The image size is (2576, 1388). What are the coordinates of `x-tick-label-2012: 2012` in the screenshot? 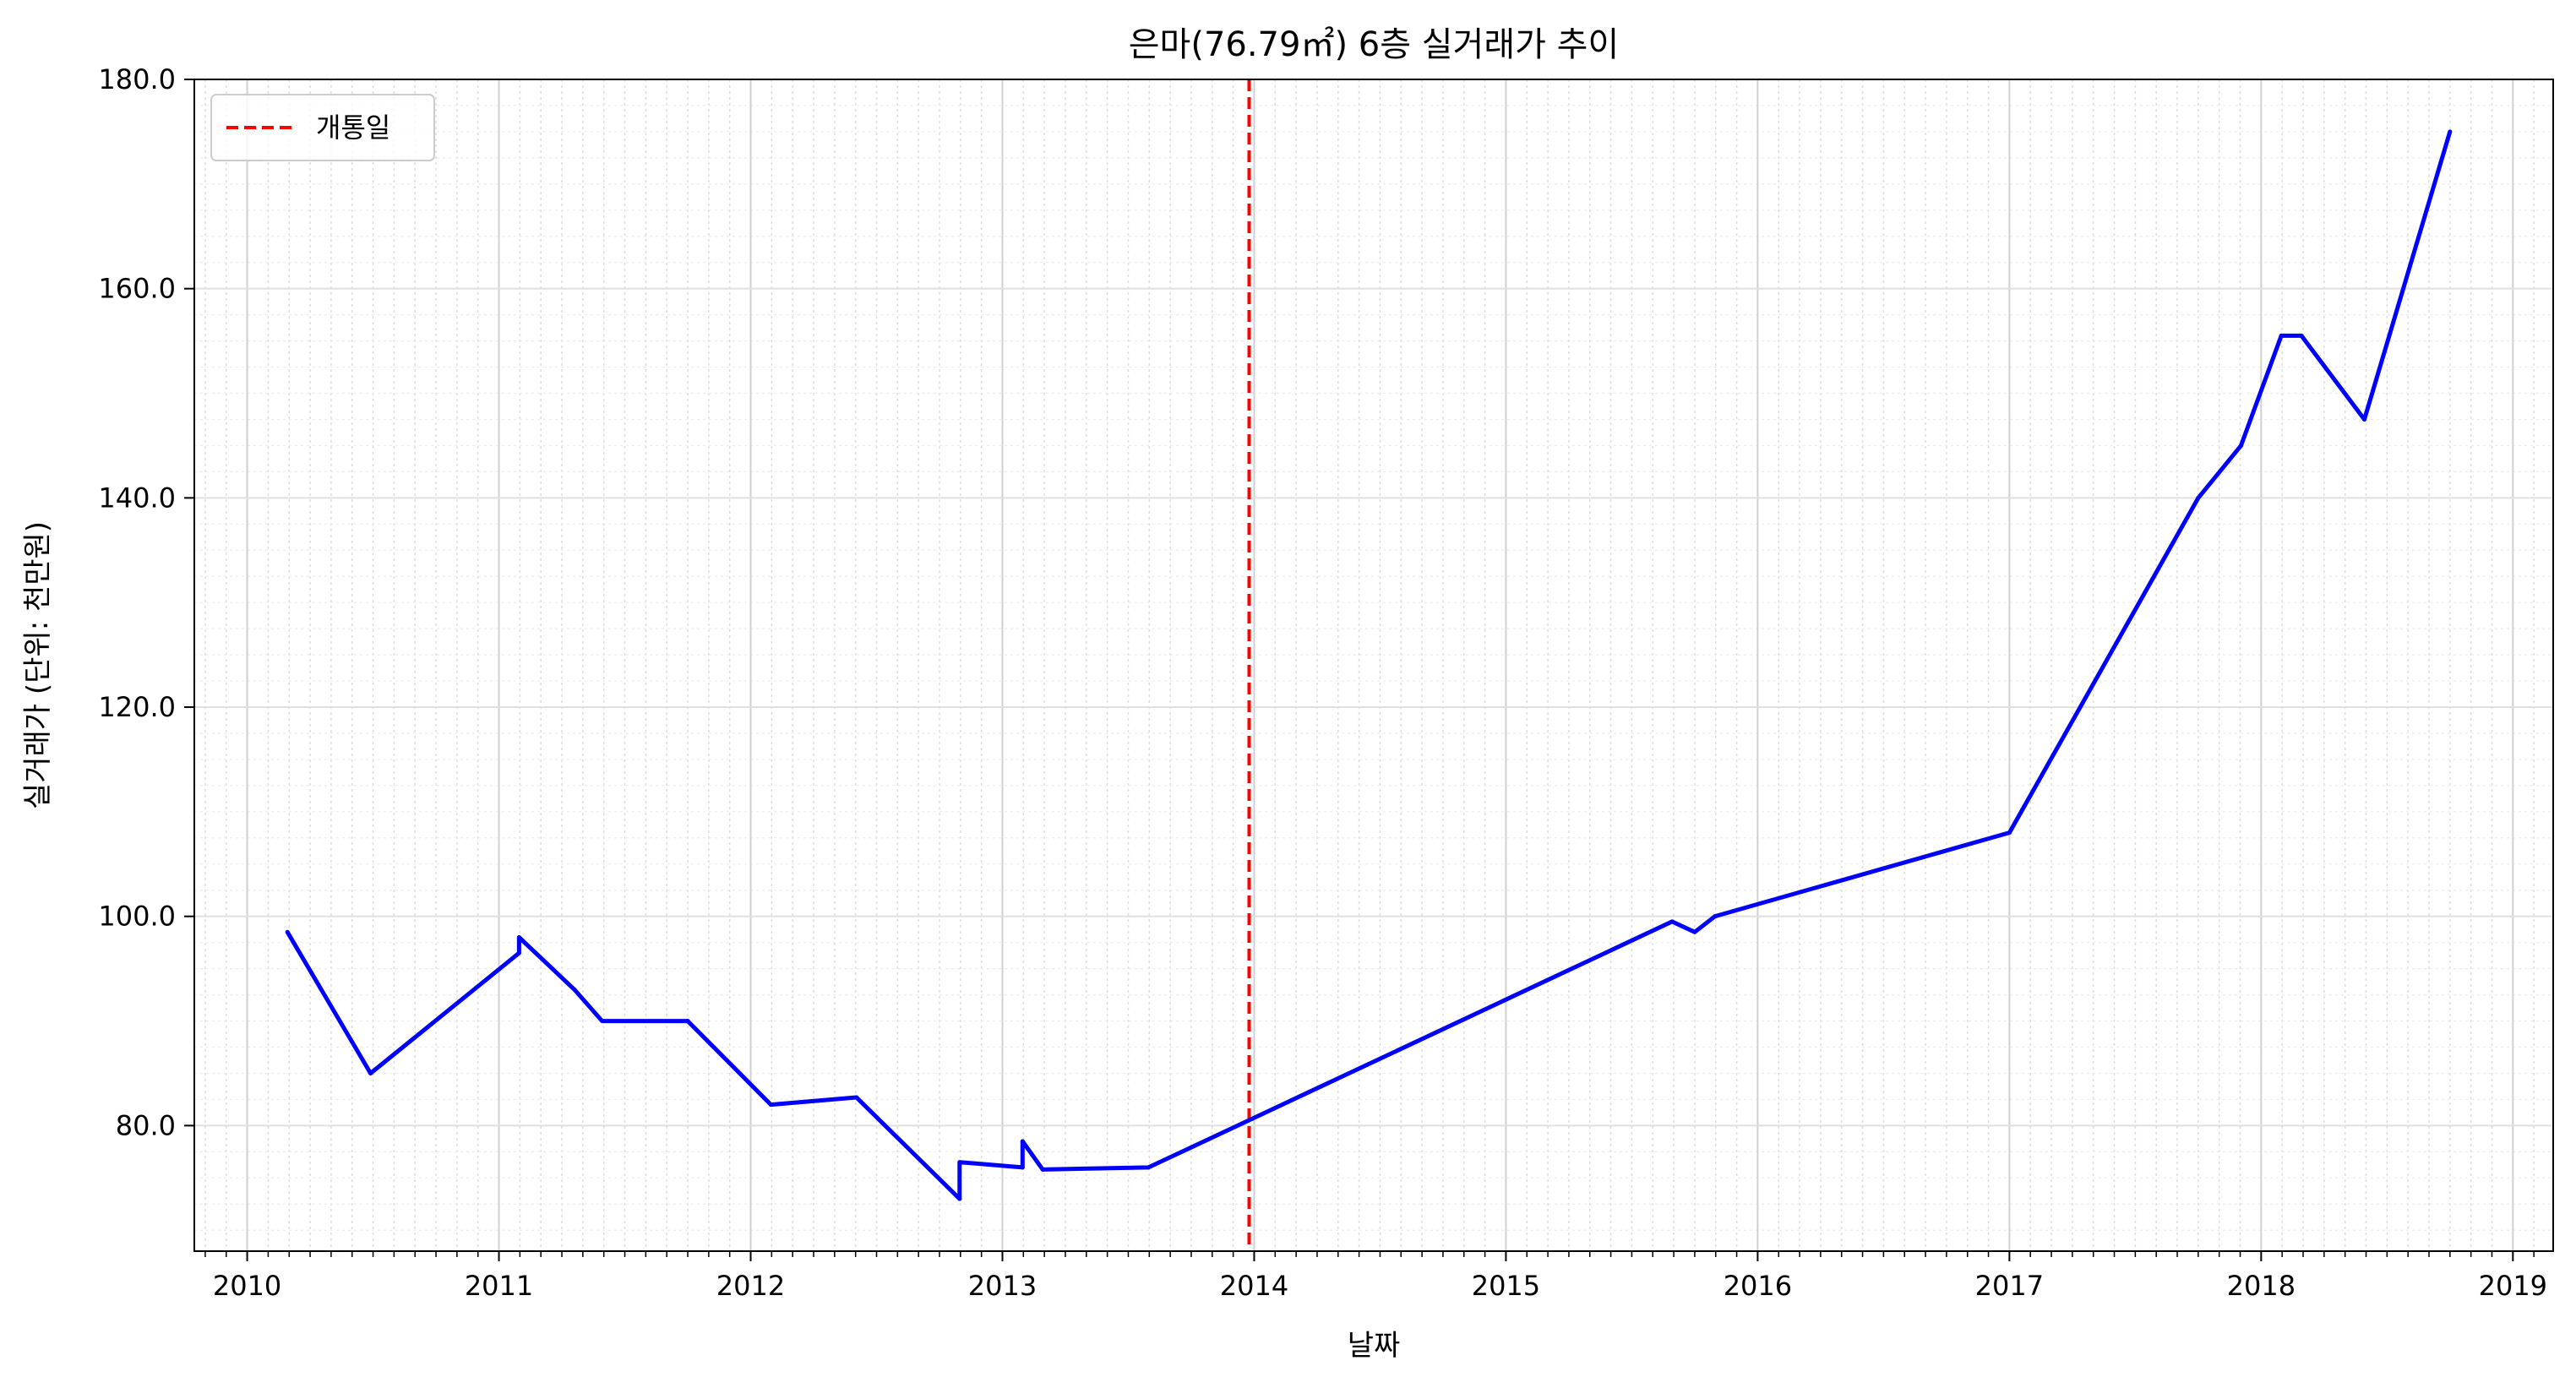 It's located at (750, 1286).